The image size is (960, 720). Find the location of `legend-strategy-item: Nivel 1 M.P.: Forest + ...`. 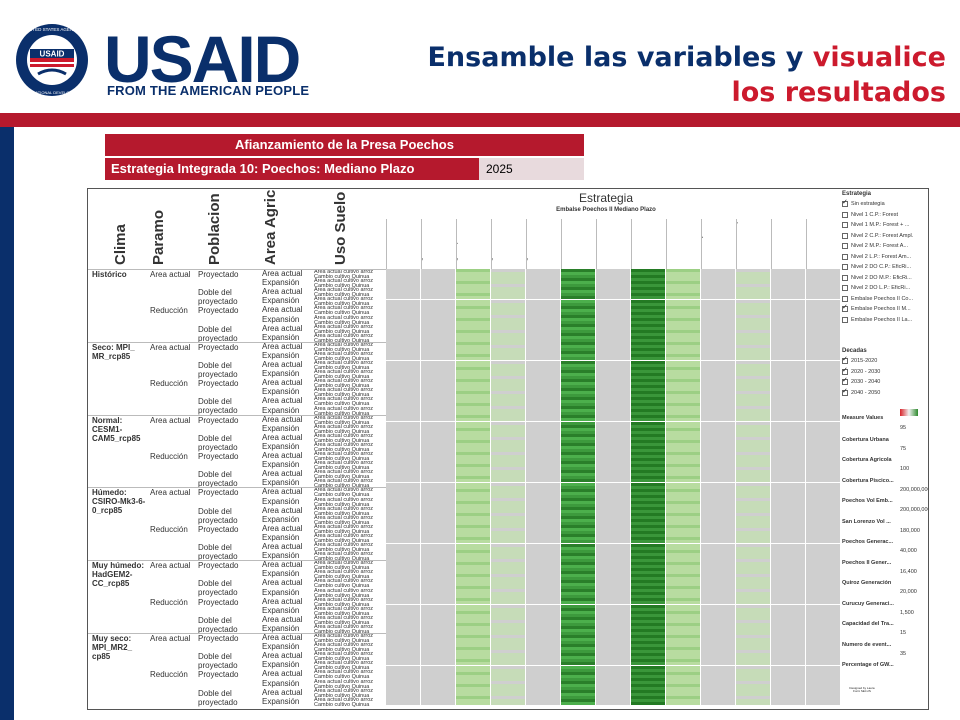

legend-strategy-item: Nivel 1 M.P.: Forest + ... is located at coordinates (884, 226).